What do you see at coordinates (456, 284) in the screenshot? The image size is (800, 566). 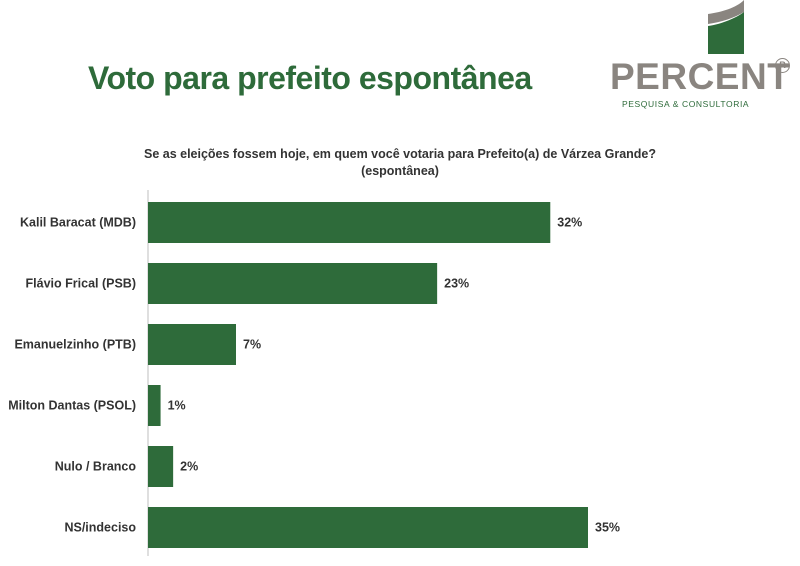 I see `data-label: 23%` at bounding box center [456, 284].